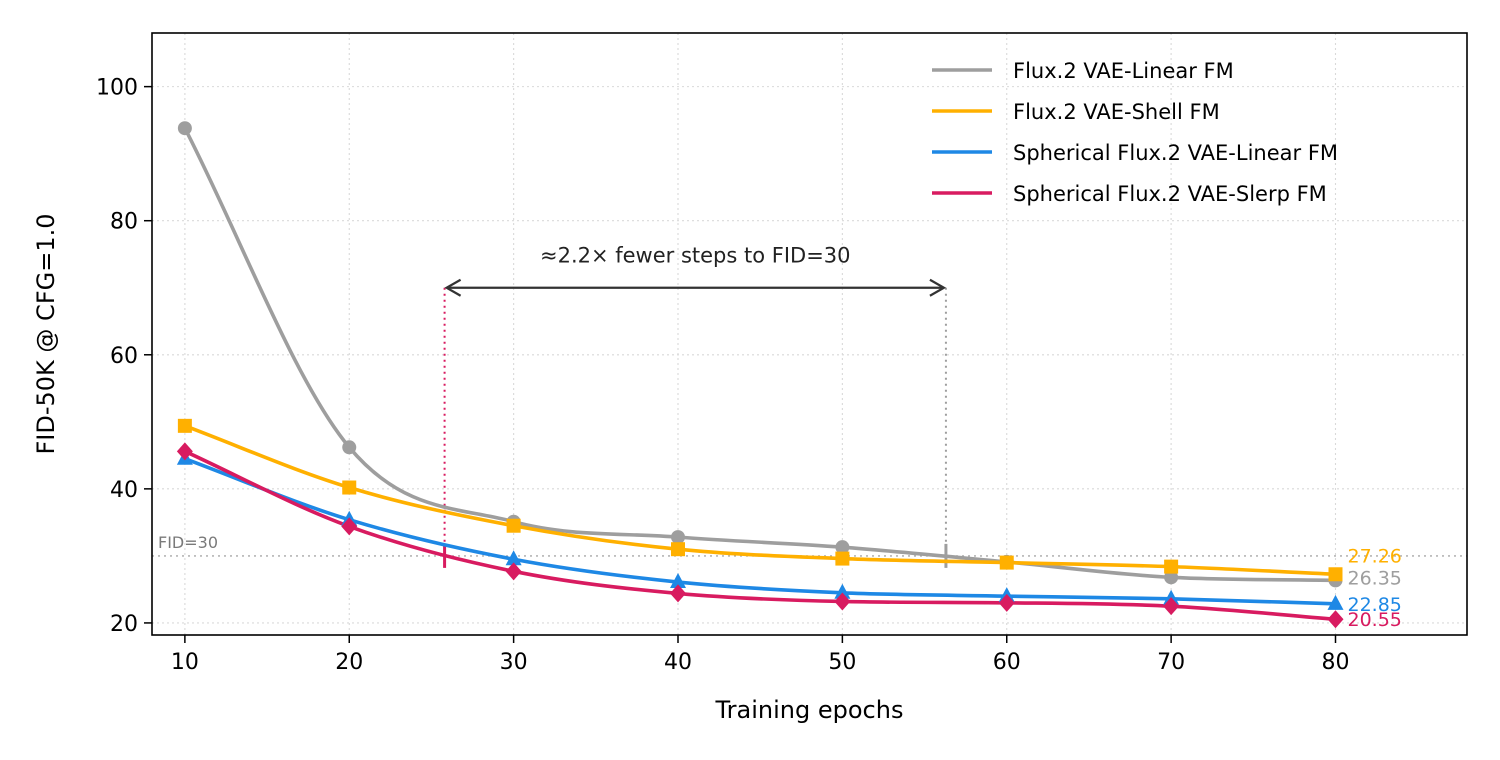  Describe the element at coordinates (1007, 662) in the screenshot. I see `x-tick-label: 60` at that location.